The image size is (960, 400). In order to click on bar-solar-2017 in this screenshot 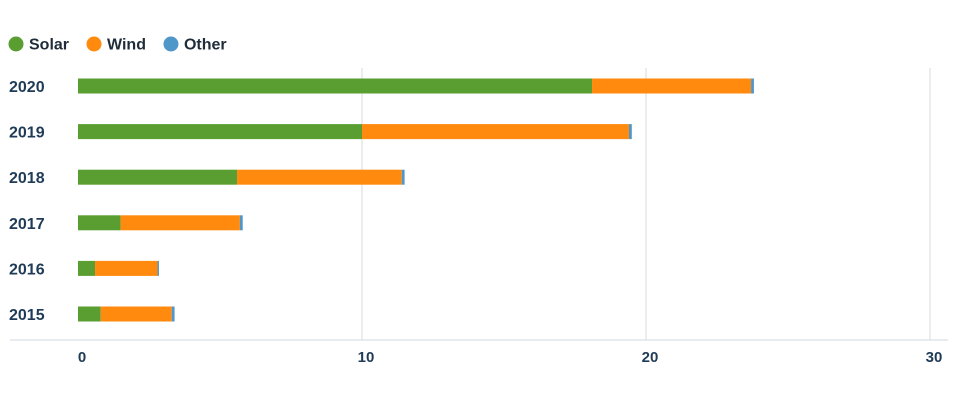, I will do `click(99, 223)`.